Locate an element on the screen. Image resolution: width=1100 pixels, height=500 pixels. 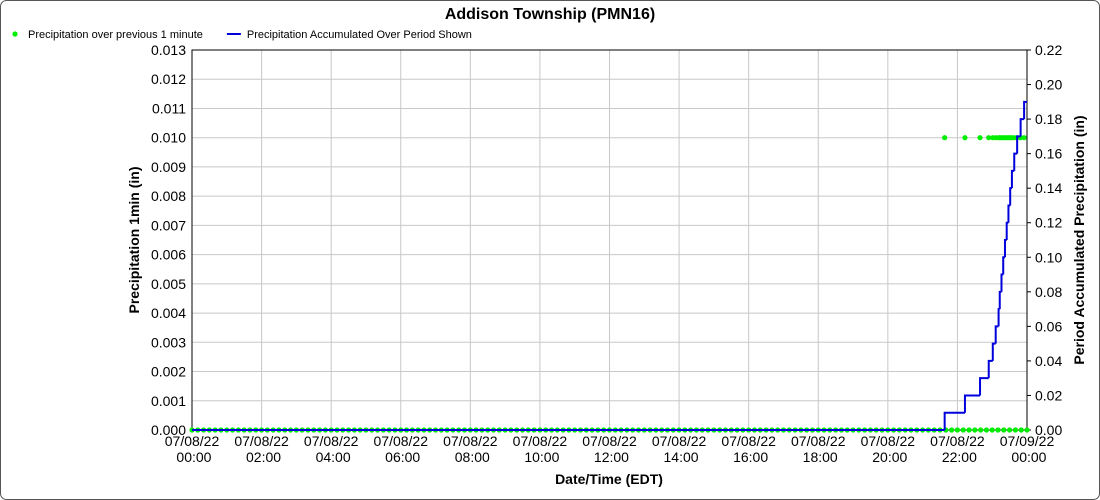
x-tick-label: 07/08/22 02:00 is located at coordinates (261, 449).